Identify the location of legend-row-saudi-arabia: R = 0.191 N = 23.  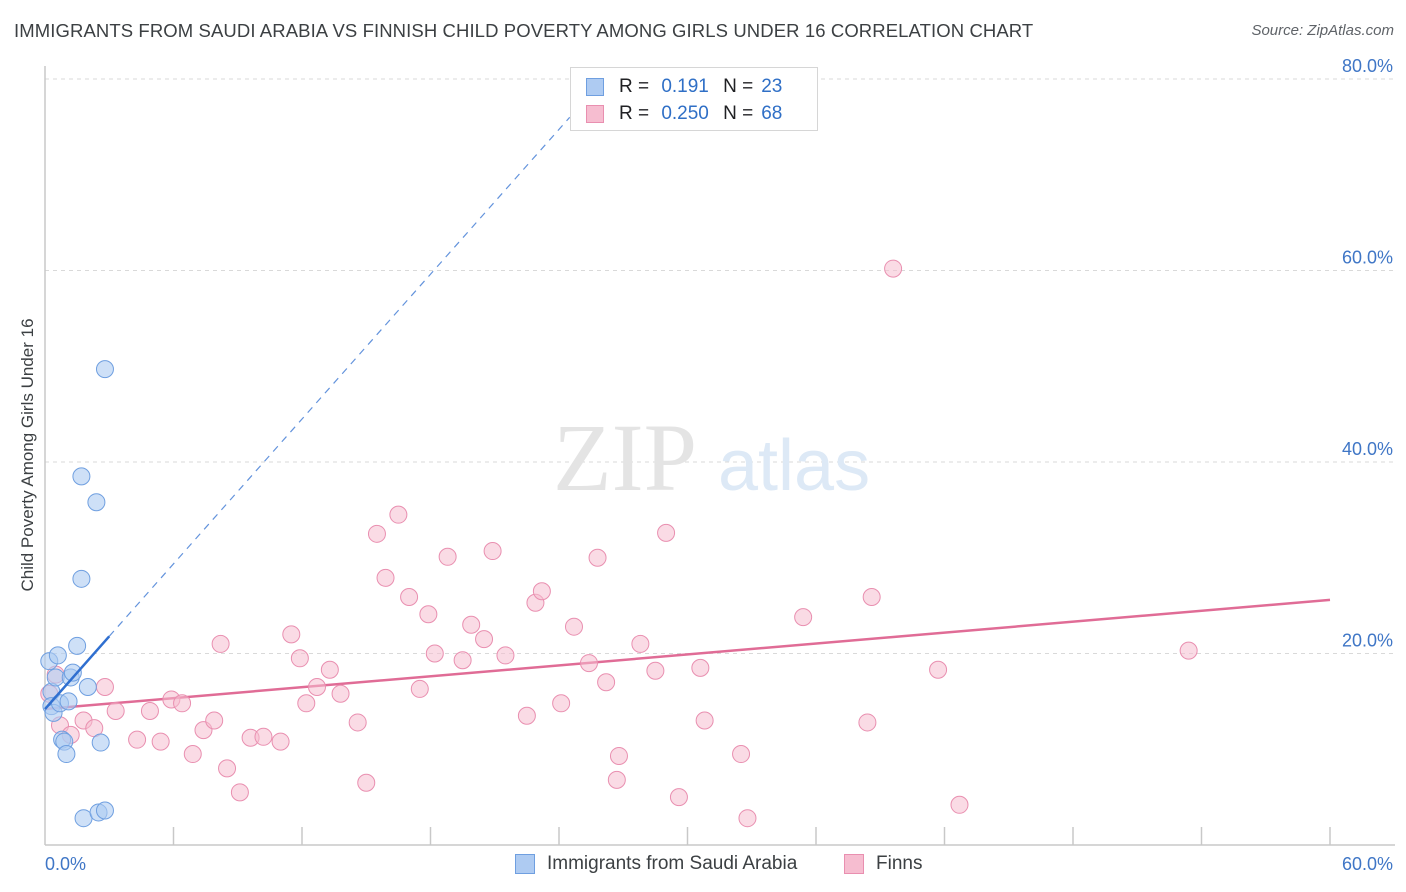
(684, 87).